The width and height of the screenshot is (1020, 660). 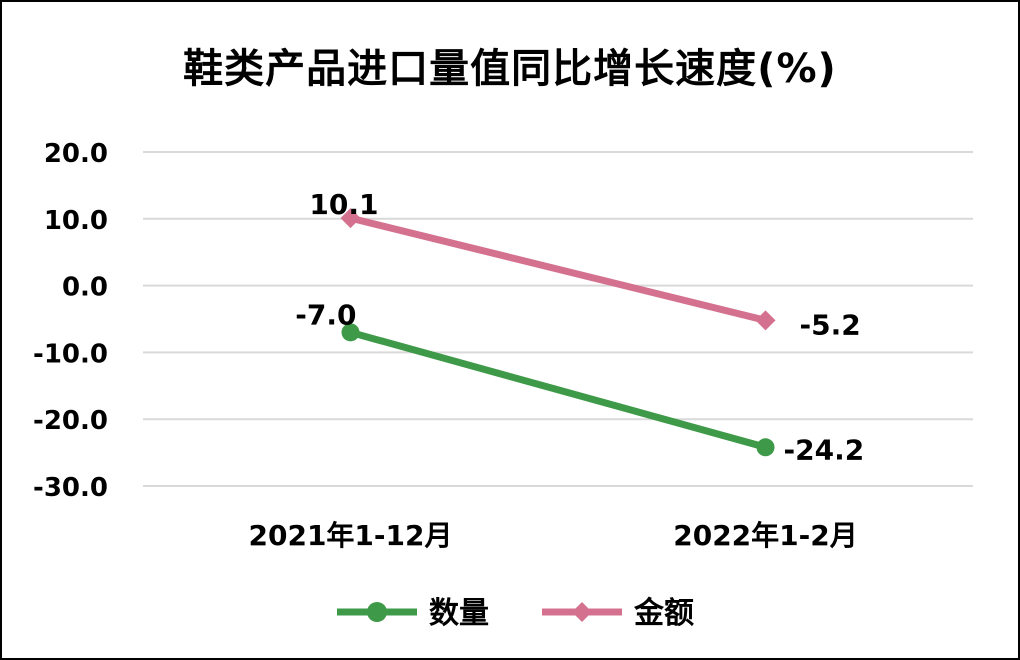 What do you see at coordinates (459, 613) in the screenshot?
I see `legend-label: 数量` at bounding box center [459, 613].